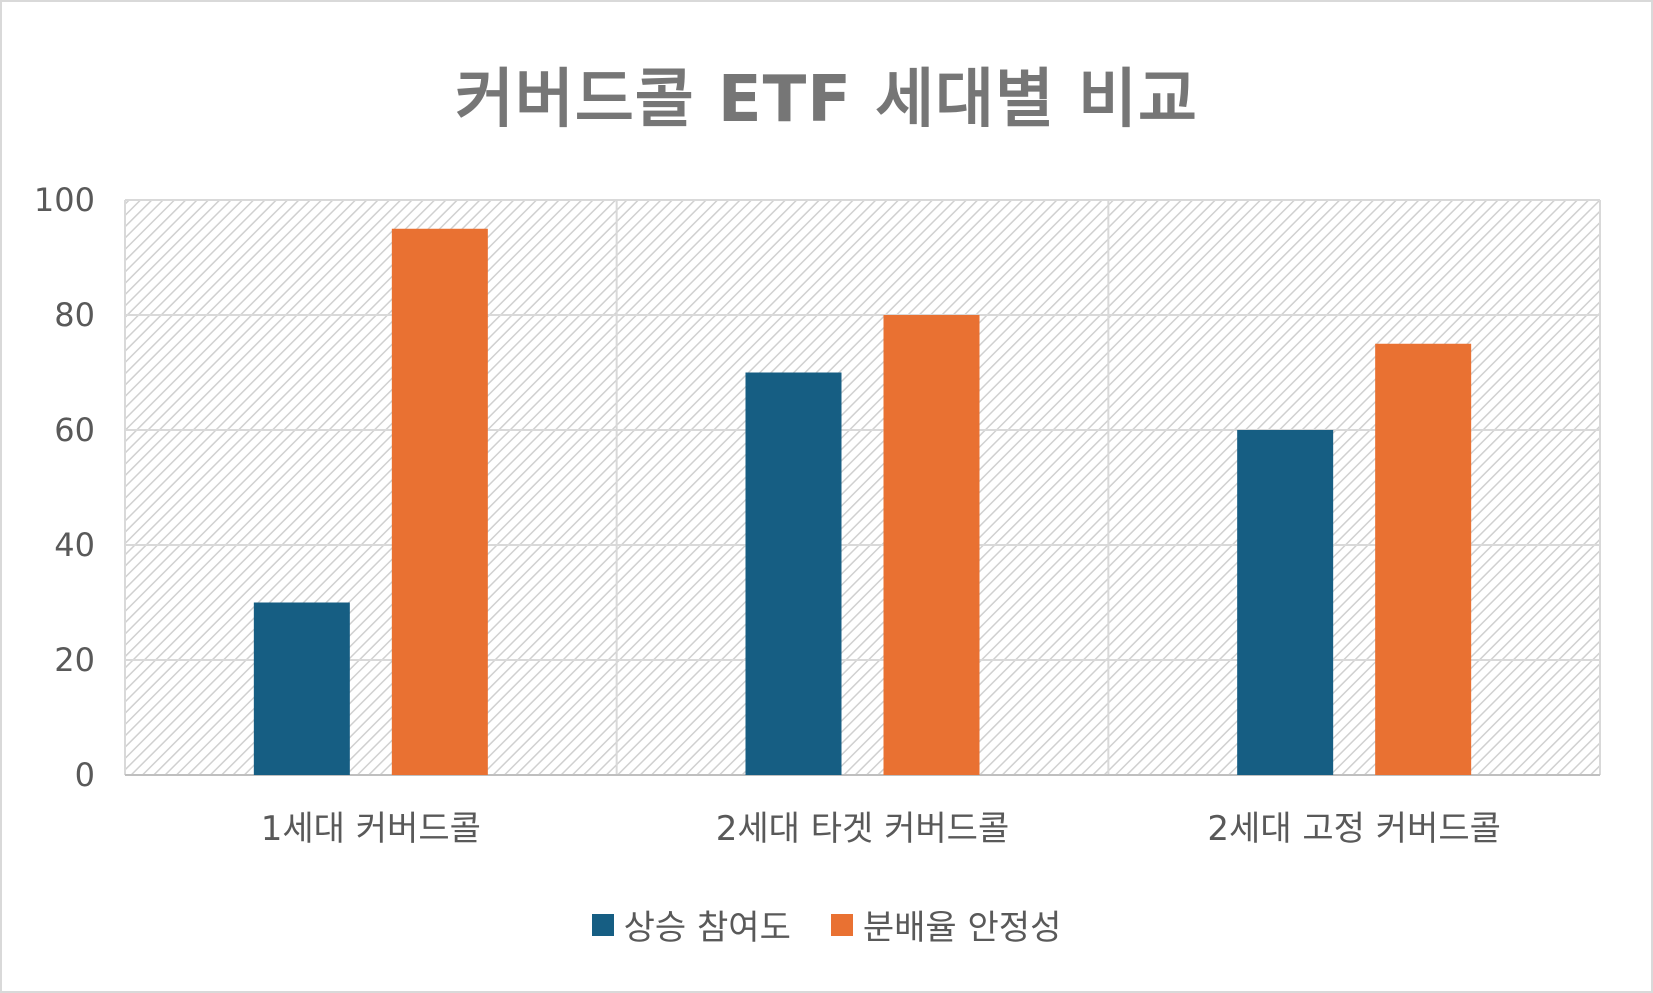  I want to click on legend-item-2: 분배율 안정성, so click(946, 924).